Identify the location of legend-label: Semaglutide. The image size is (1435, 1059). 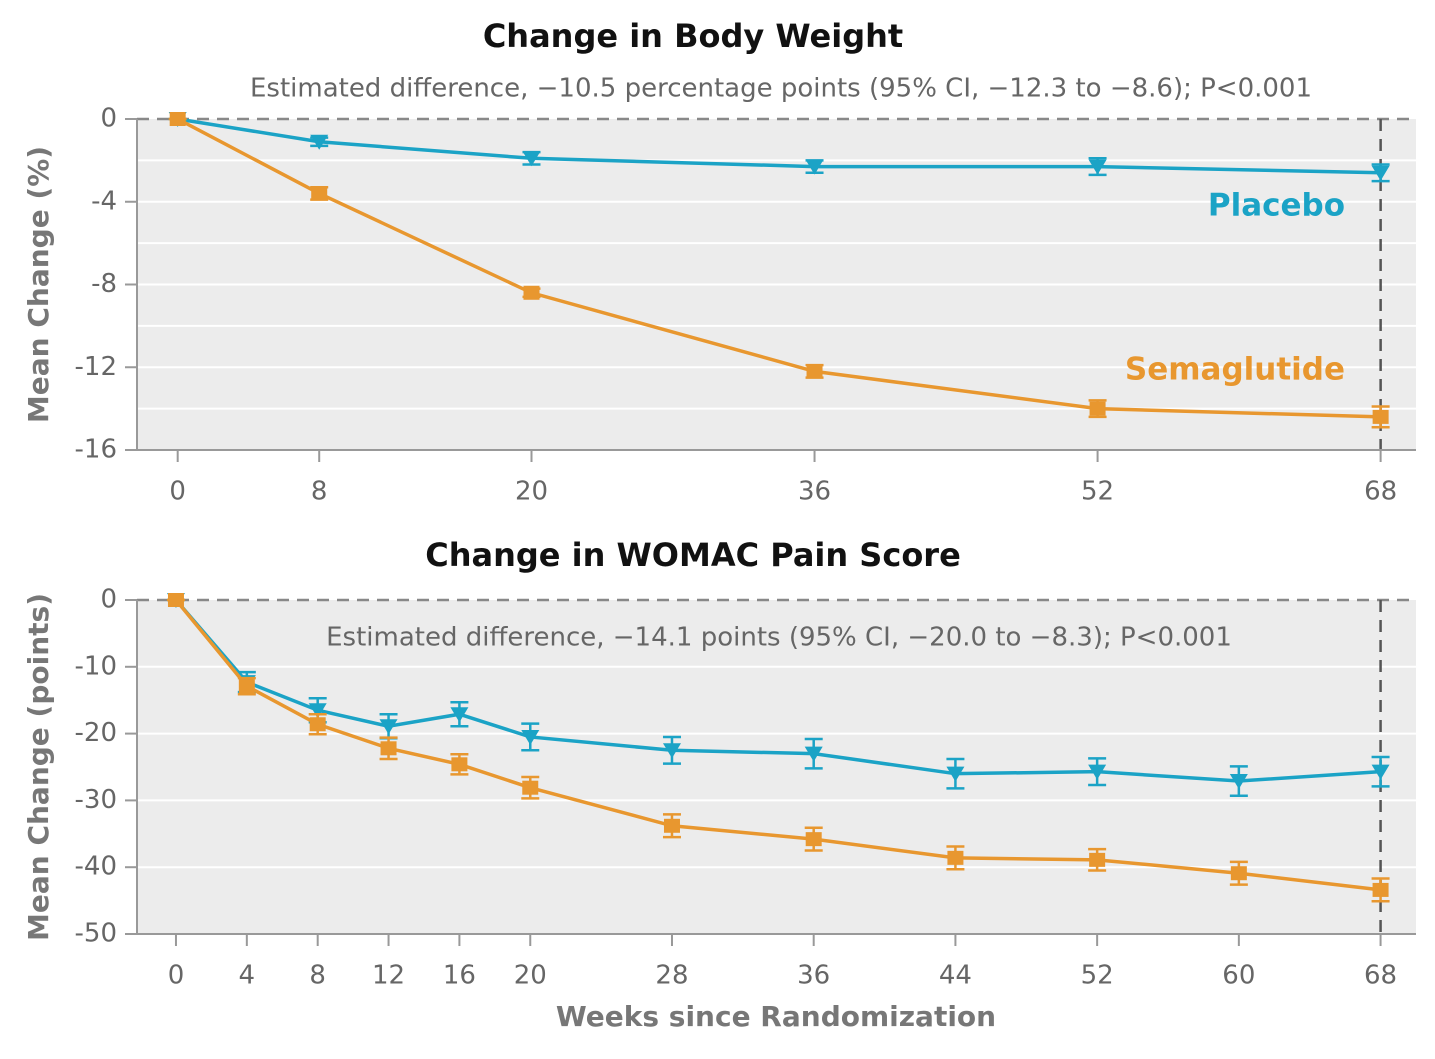
(1235, 369).